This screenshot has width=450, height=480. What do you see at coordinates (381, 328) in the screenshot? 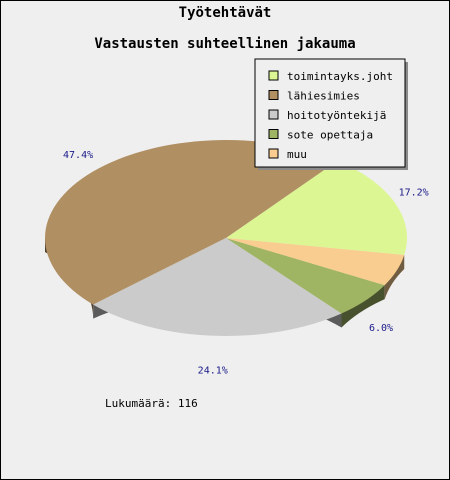
I see `pct-label-sote-opettaja: 6.0%` at bounding box center [381, 328].